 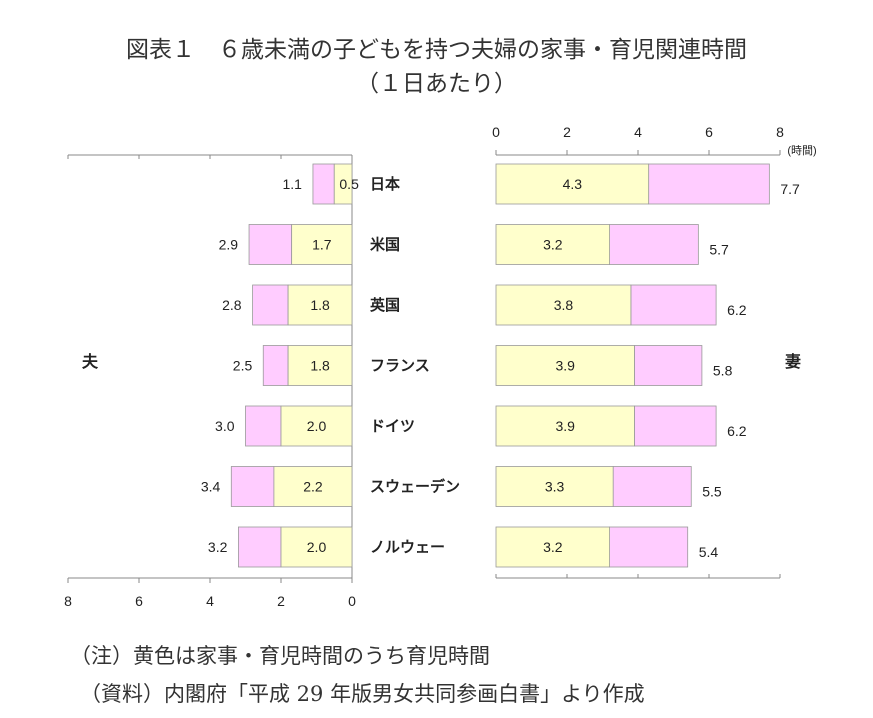 I want to click on husband-axis-tick-label: 0, so click(x=352, y=601).